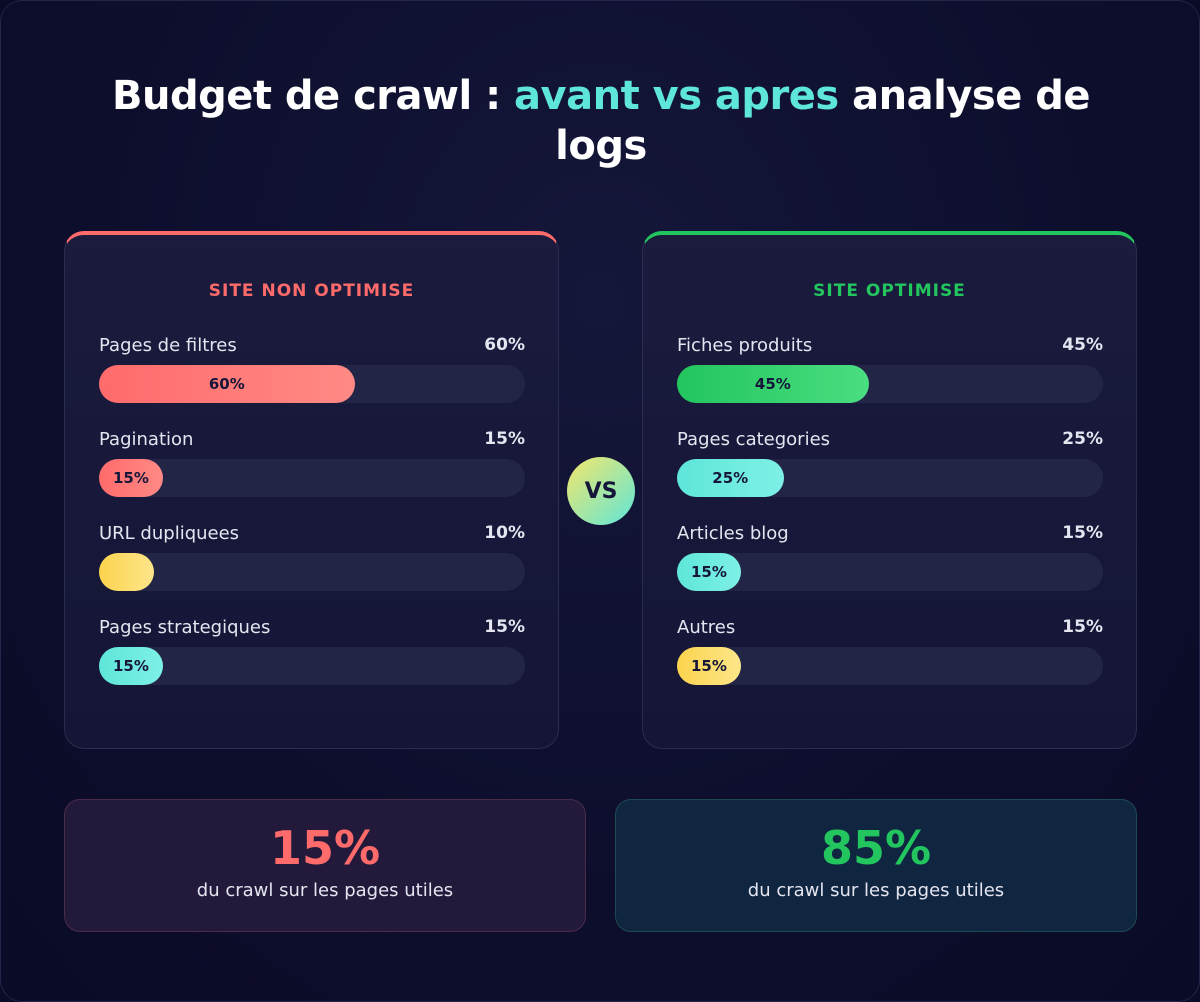 The height and width of the screenshot is (1002, 1200). What do you see at coordinates (890, 478) in the screenshot?
I see `bar-track: 25%` at bounding box center [890, 478].